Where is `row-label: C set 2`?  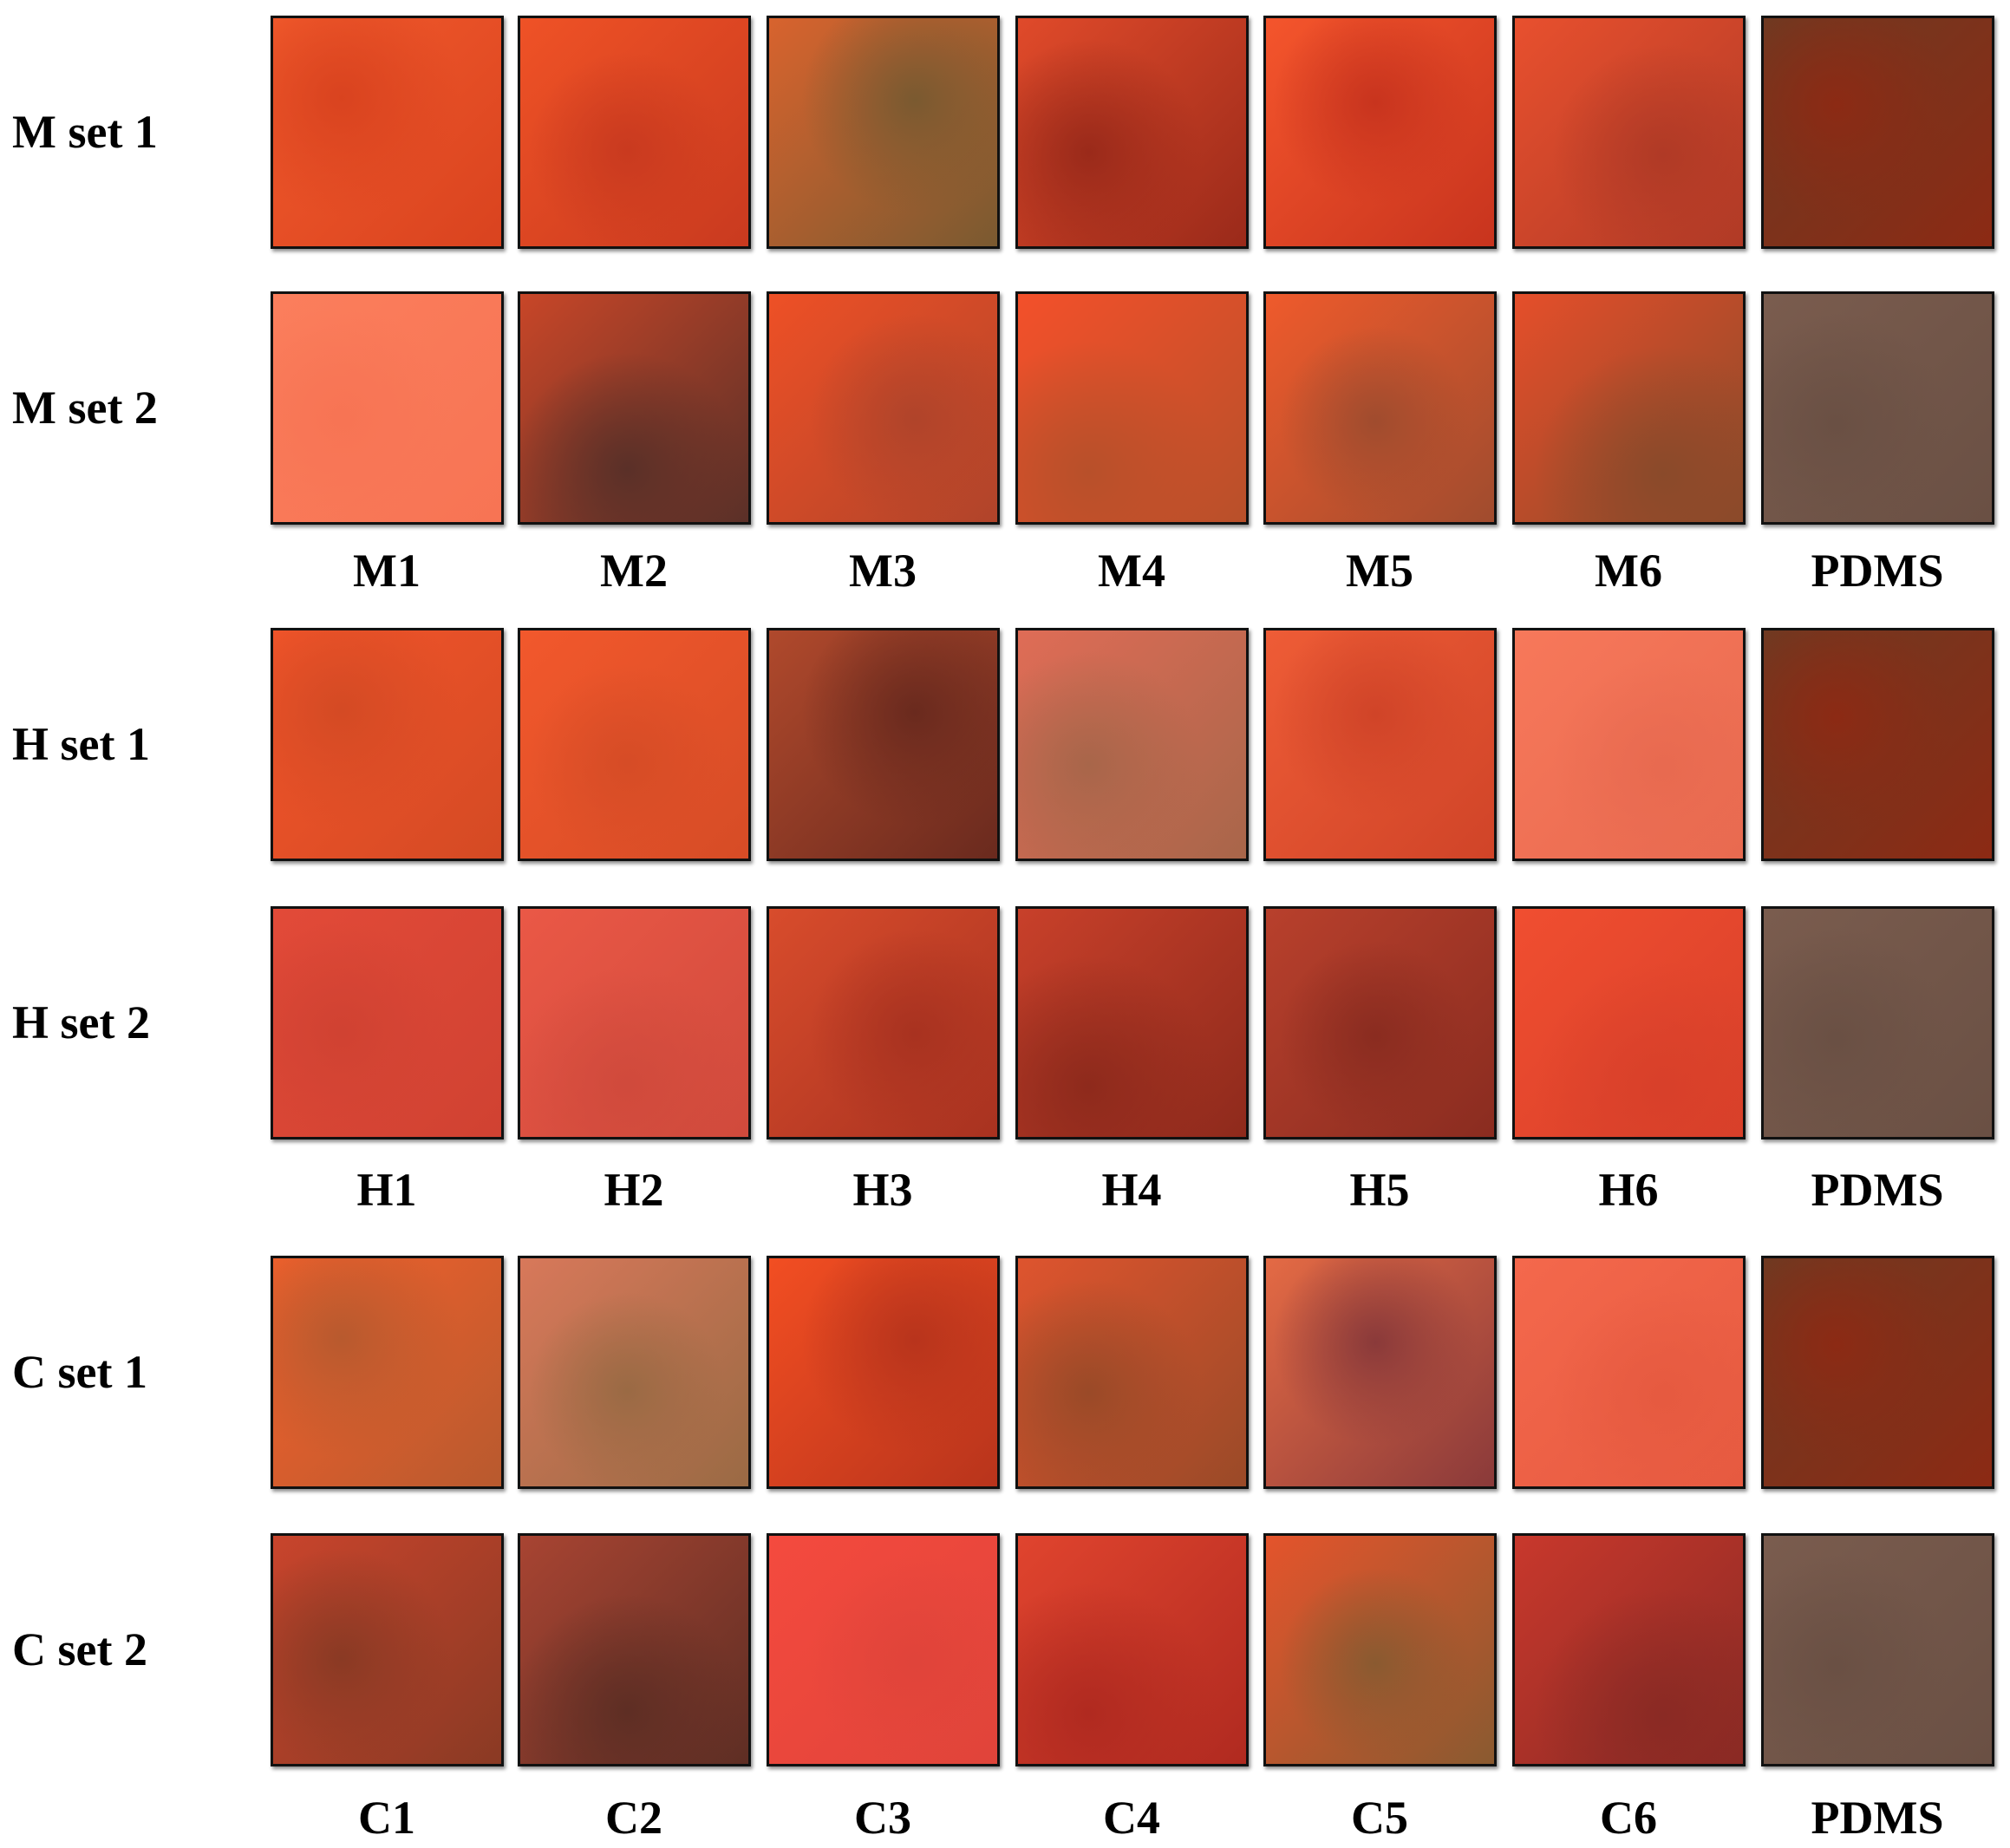 row-label: C set 2 is located at coordinates (79, 1649).